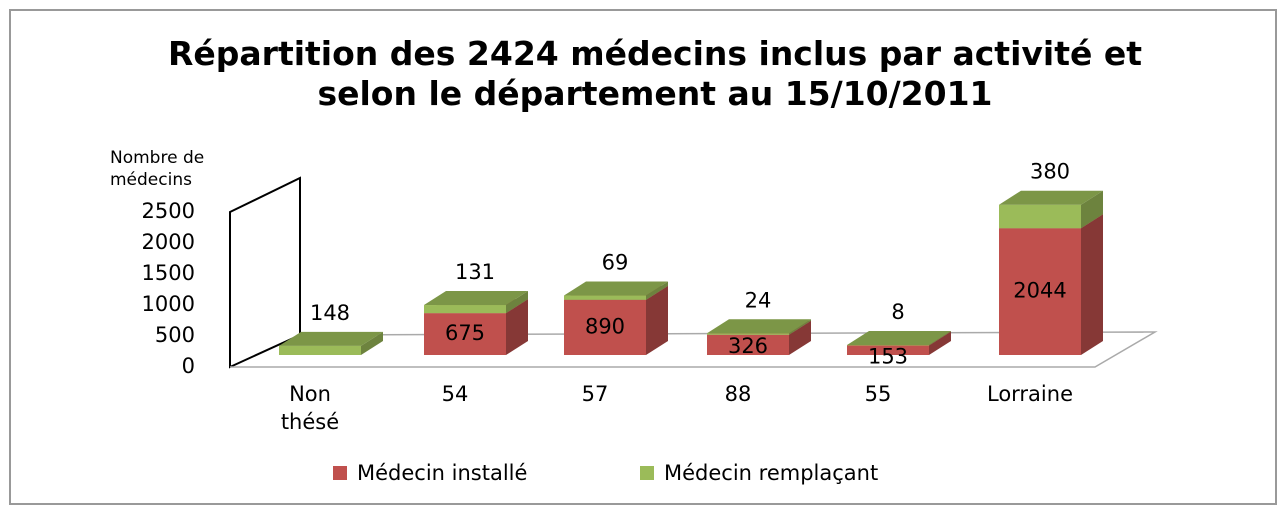 This screenshot has height=509, width=1277. Describe the element at coordinates (168, 211) in the screenshot. I see `y-tick-label: 2500` at that location.